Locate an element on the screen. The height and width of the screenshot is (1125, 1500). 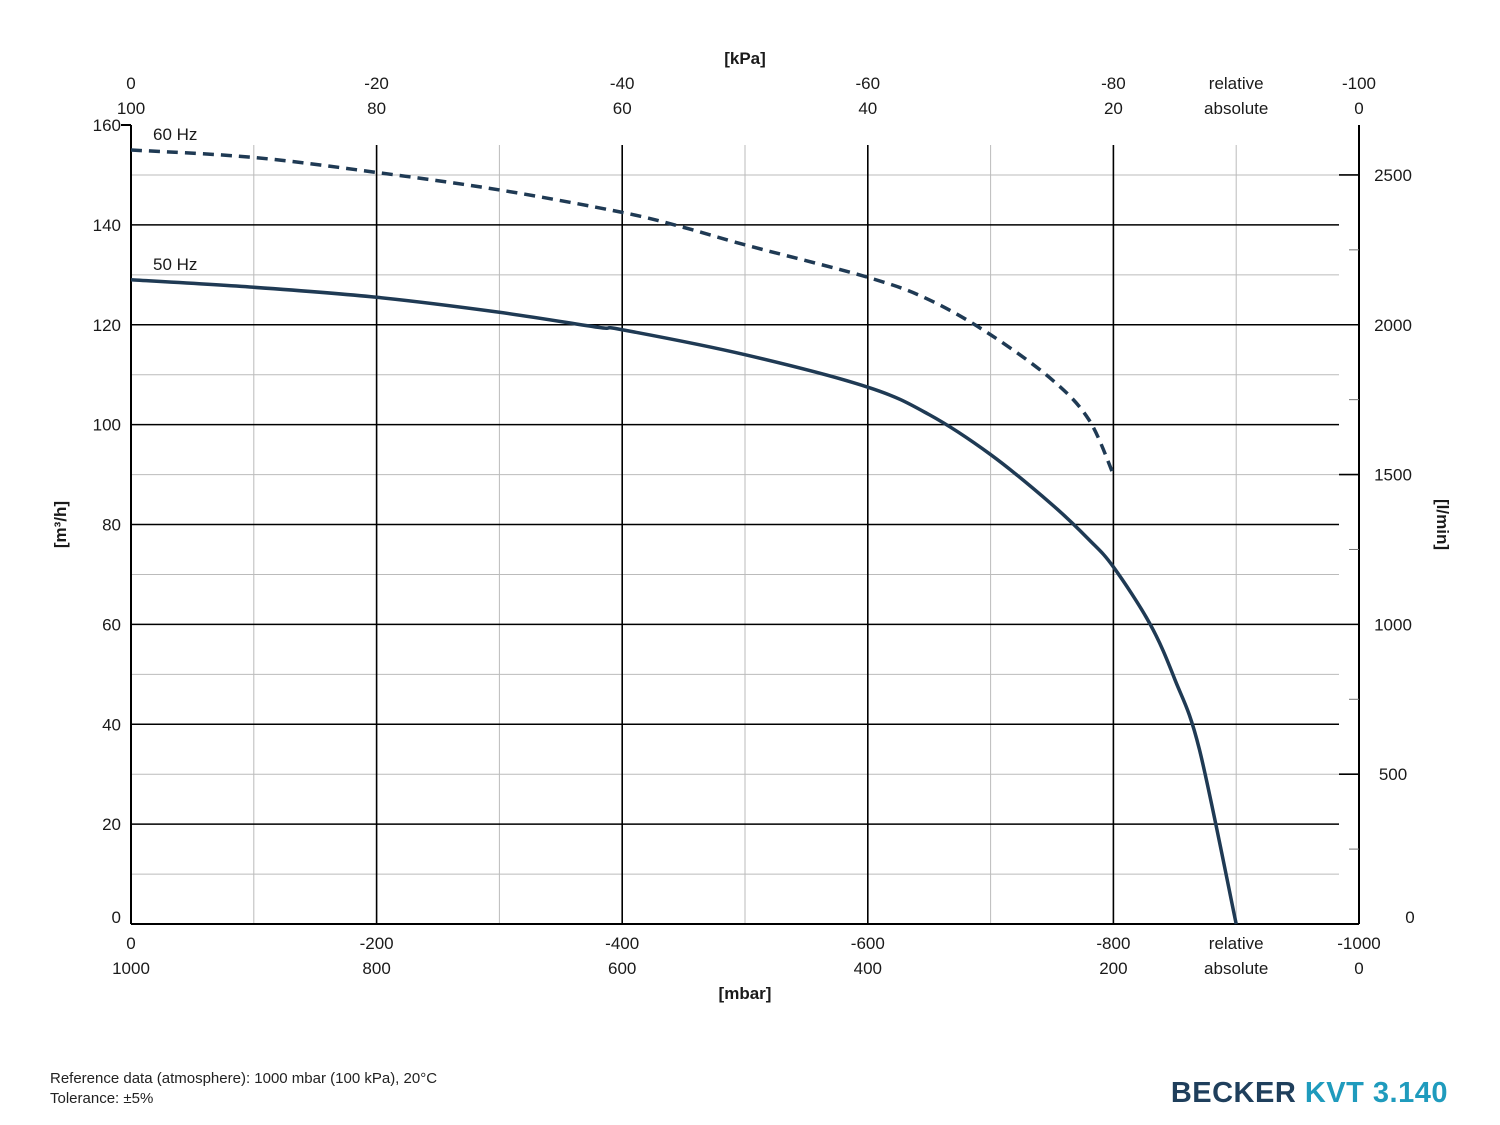
top-tick-label-relative: -80 is located at coordinates (1113, 83).